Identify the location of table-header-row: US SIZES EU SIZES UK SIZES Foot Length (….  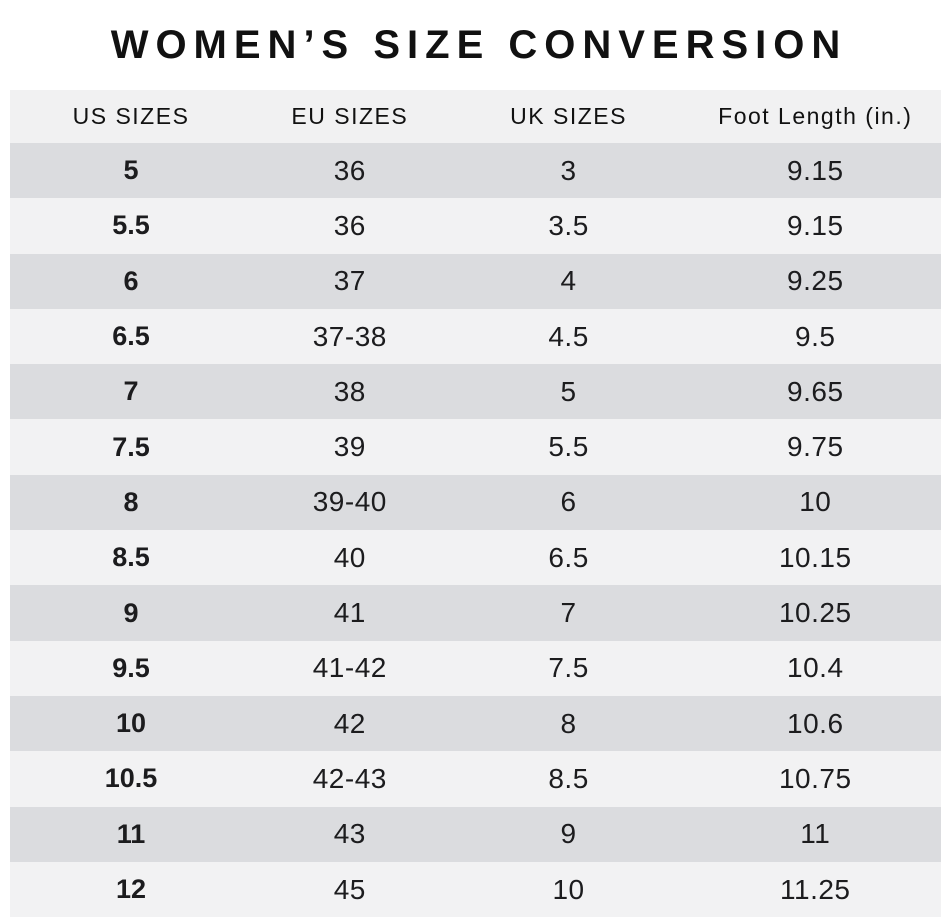
(475, 116).